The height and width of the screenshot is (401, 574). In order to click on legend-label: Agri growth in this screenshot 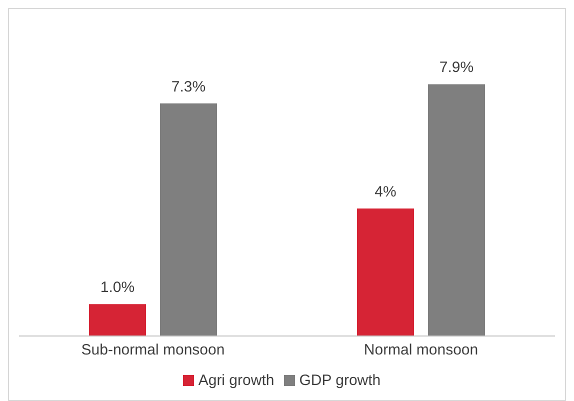, I will do `click(236, 380)`.